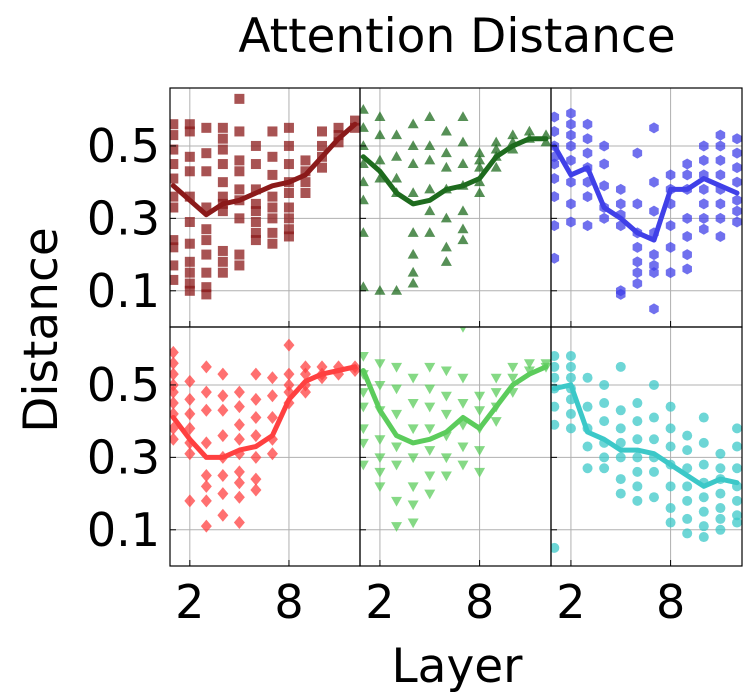 This screenshot has width=750, height=700. What do you see at coordinates (379, 602) in the screenshot?
I see `x-tick-label: 2` at bounding box center [379, 602].